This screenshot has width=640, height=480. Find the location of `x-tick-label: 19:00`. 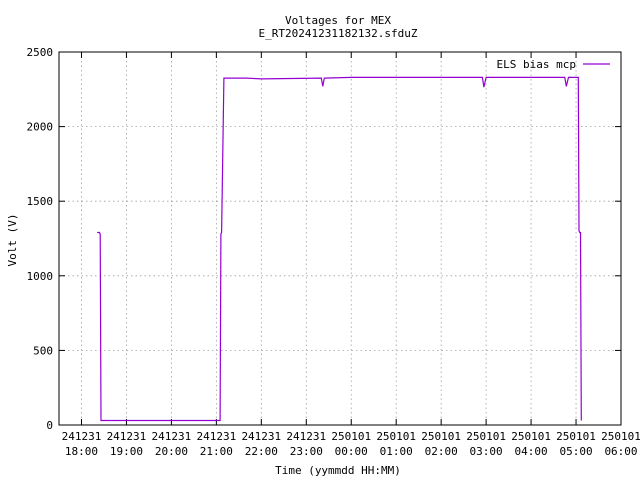

x-tick-label: 19:00 is located at coordinates (126, 451).